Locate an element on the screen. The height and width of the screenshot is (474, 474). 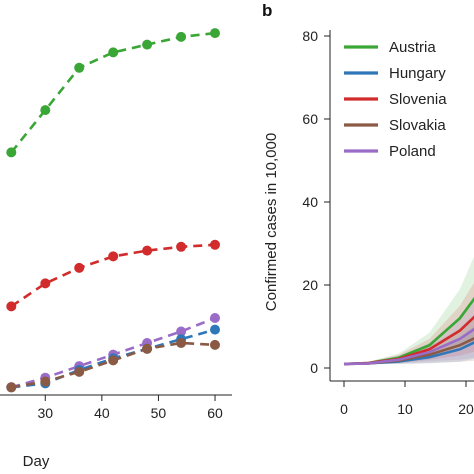
panel-b-series-poland-band is located at coordinates (409, 332).